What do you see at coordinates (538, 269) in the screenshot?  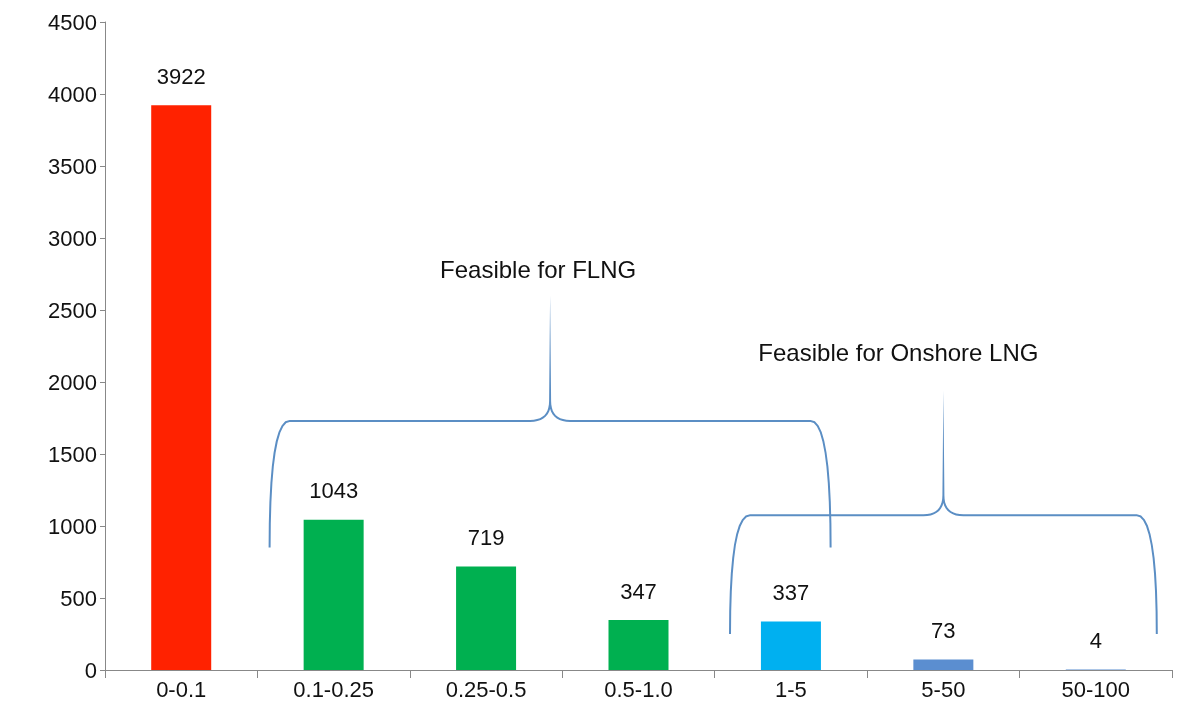 I see `annotation: Feasible for FLNG` at bounding box center [538, 269].